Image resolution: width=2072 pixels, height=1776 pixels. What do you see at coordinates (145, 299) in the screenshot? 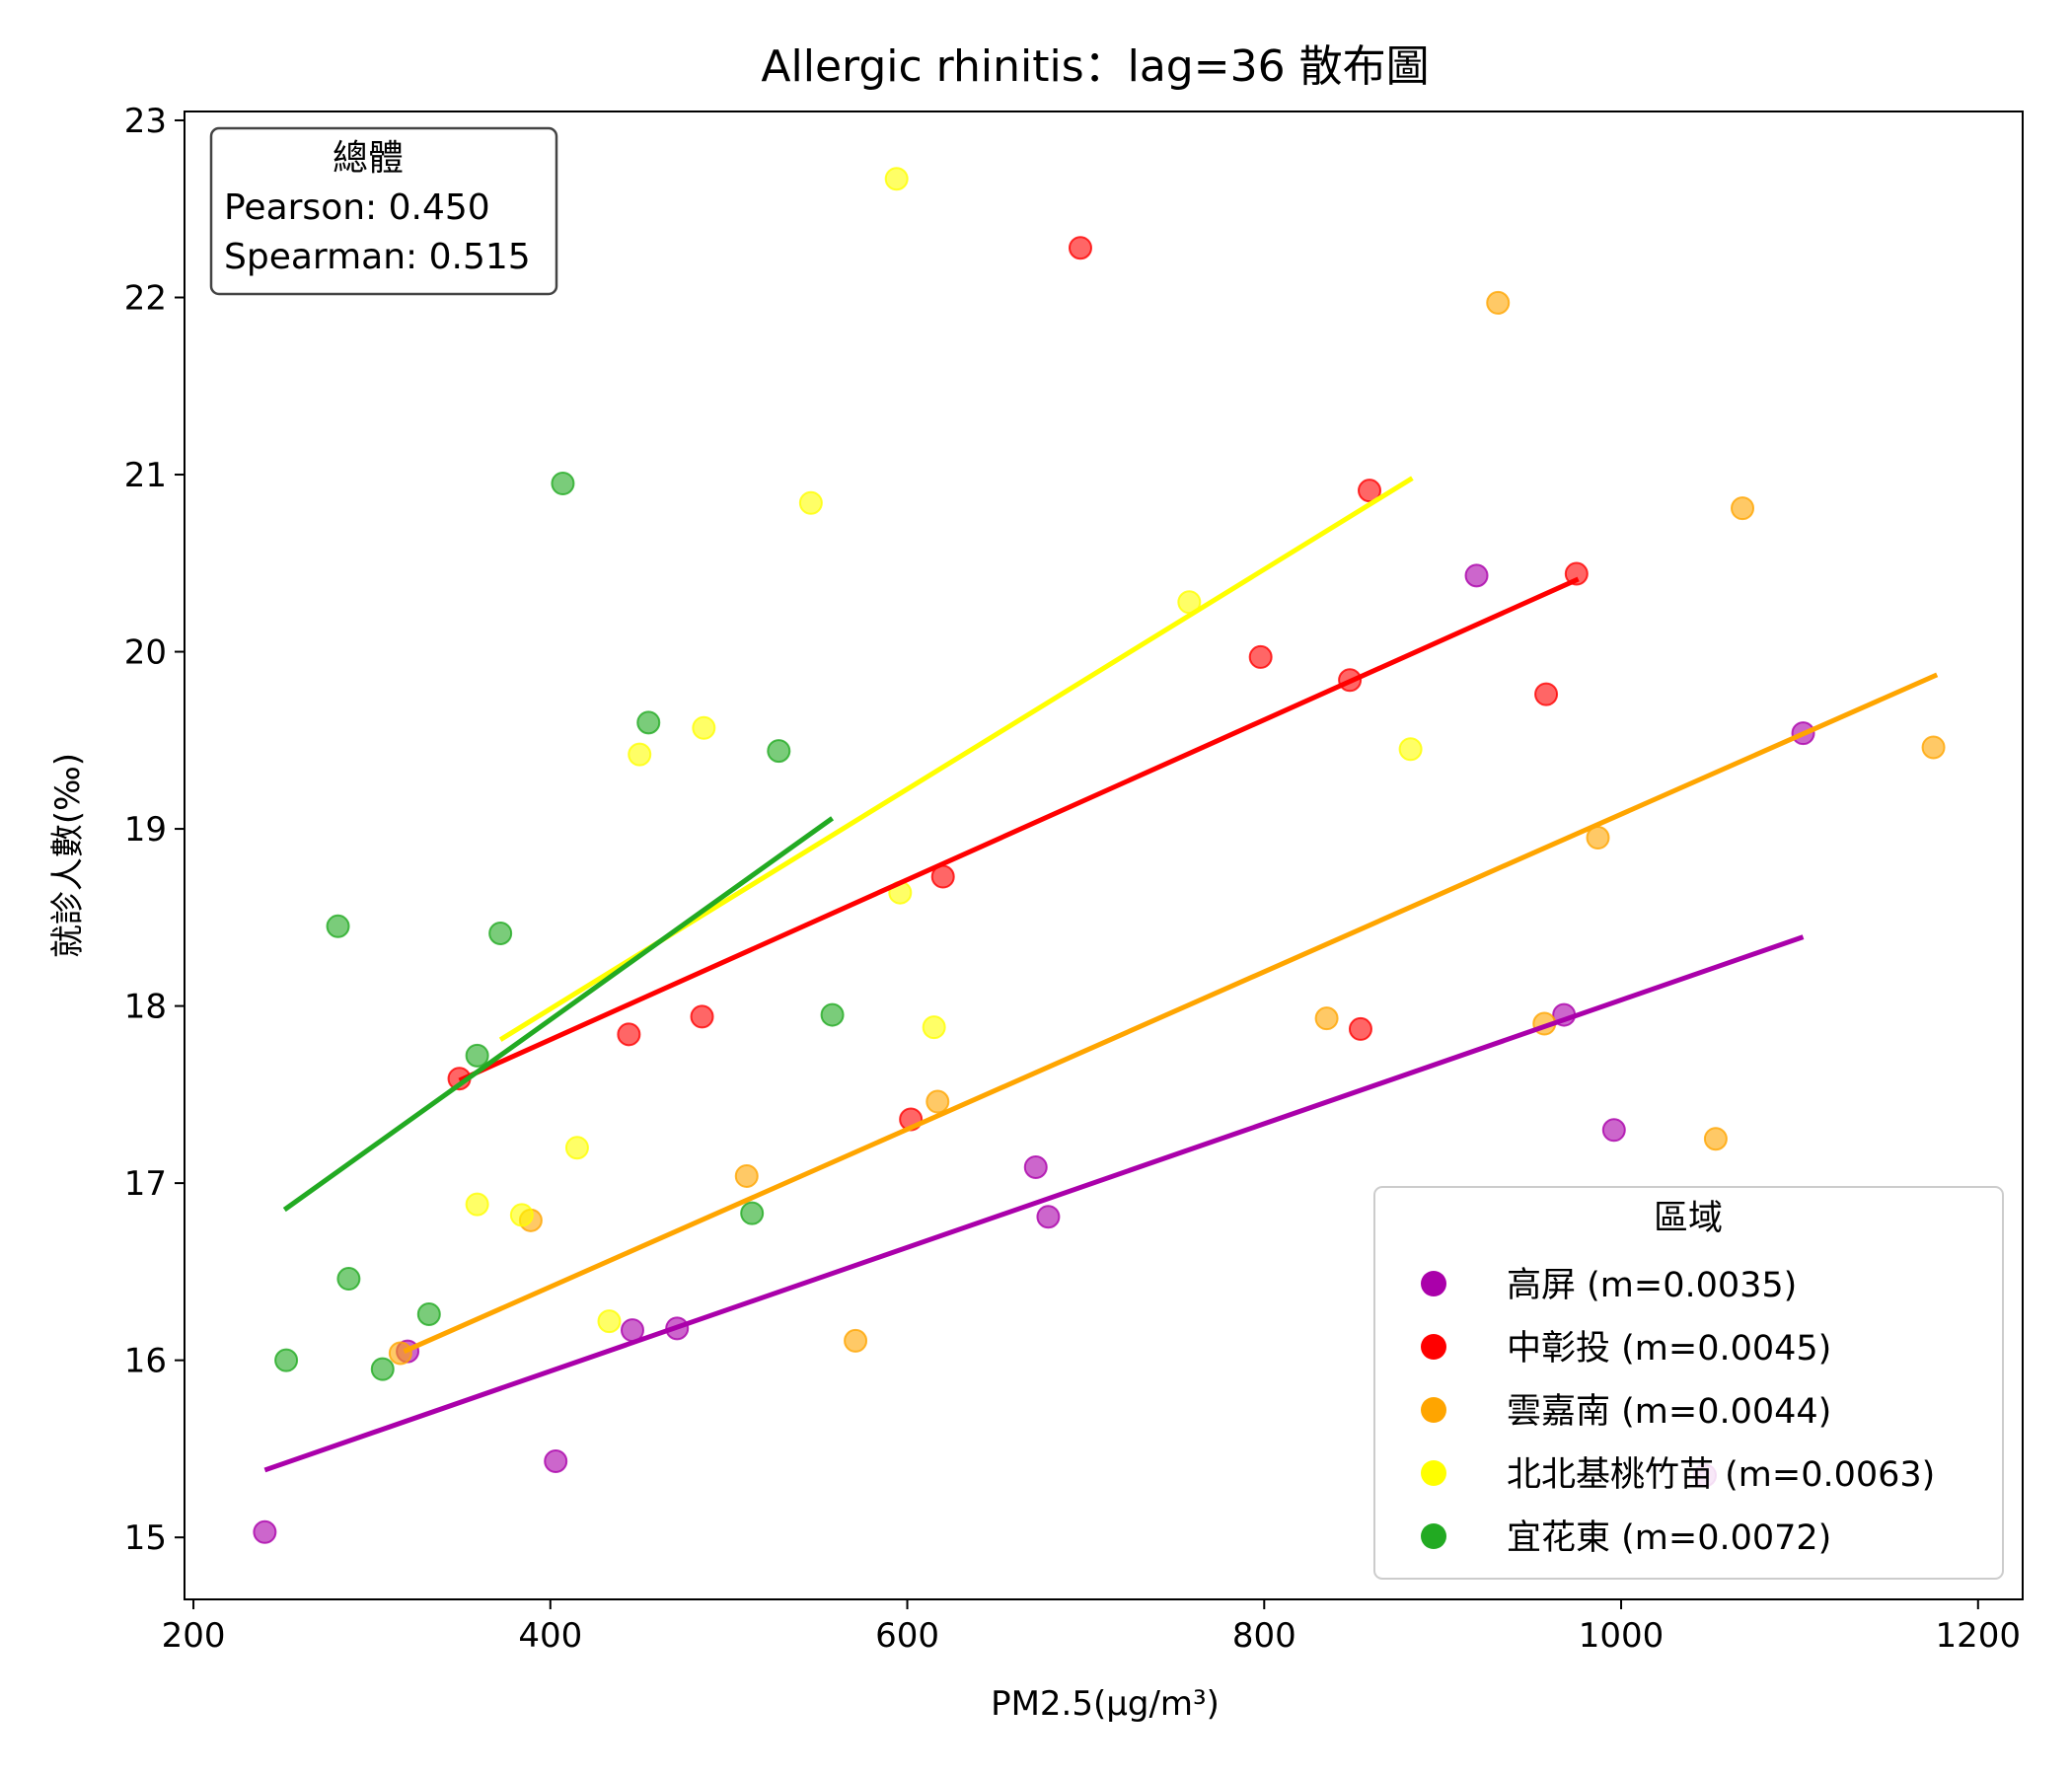
I see `y-tick-label: 22` at bounding box center [145, 299].